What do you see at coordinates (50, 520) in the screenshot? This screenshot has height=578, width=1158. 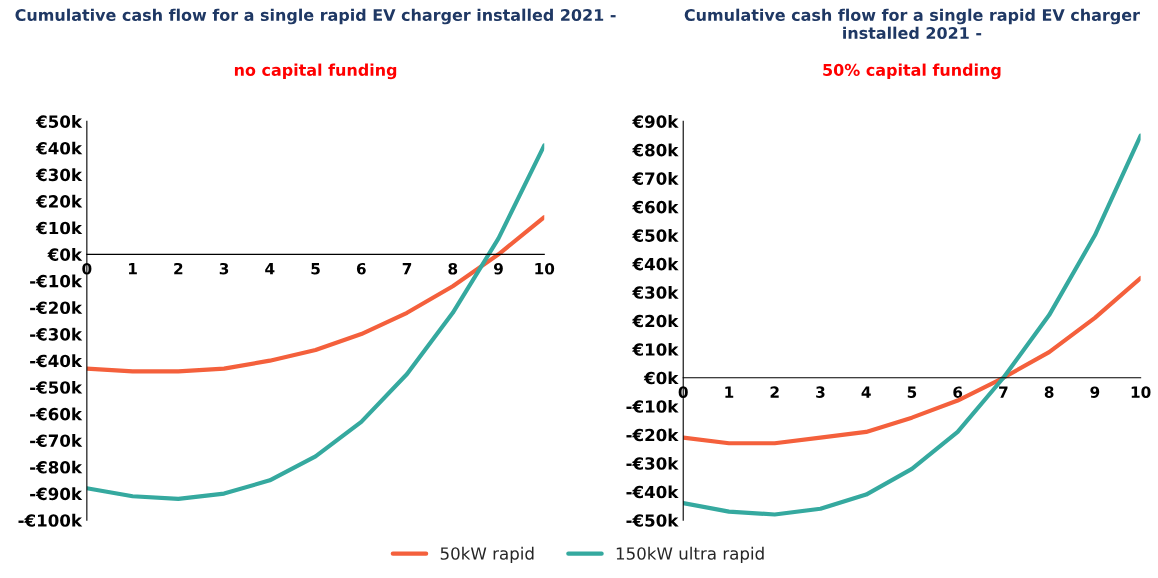 I see `y-tick-label: -€100k` at bounding box center [50, 520].